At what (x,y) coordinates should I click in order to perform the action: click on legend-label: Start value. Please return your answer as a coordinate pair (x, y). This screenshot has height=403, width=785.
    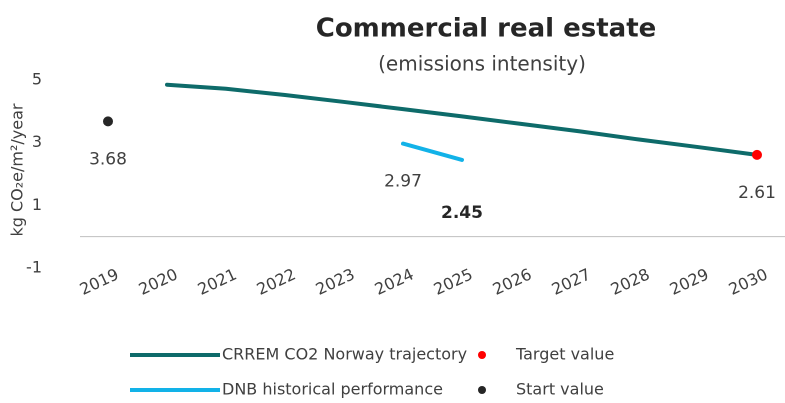
    Looking at the image, I should click on (560, 389).